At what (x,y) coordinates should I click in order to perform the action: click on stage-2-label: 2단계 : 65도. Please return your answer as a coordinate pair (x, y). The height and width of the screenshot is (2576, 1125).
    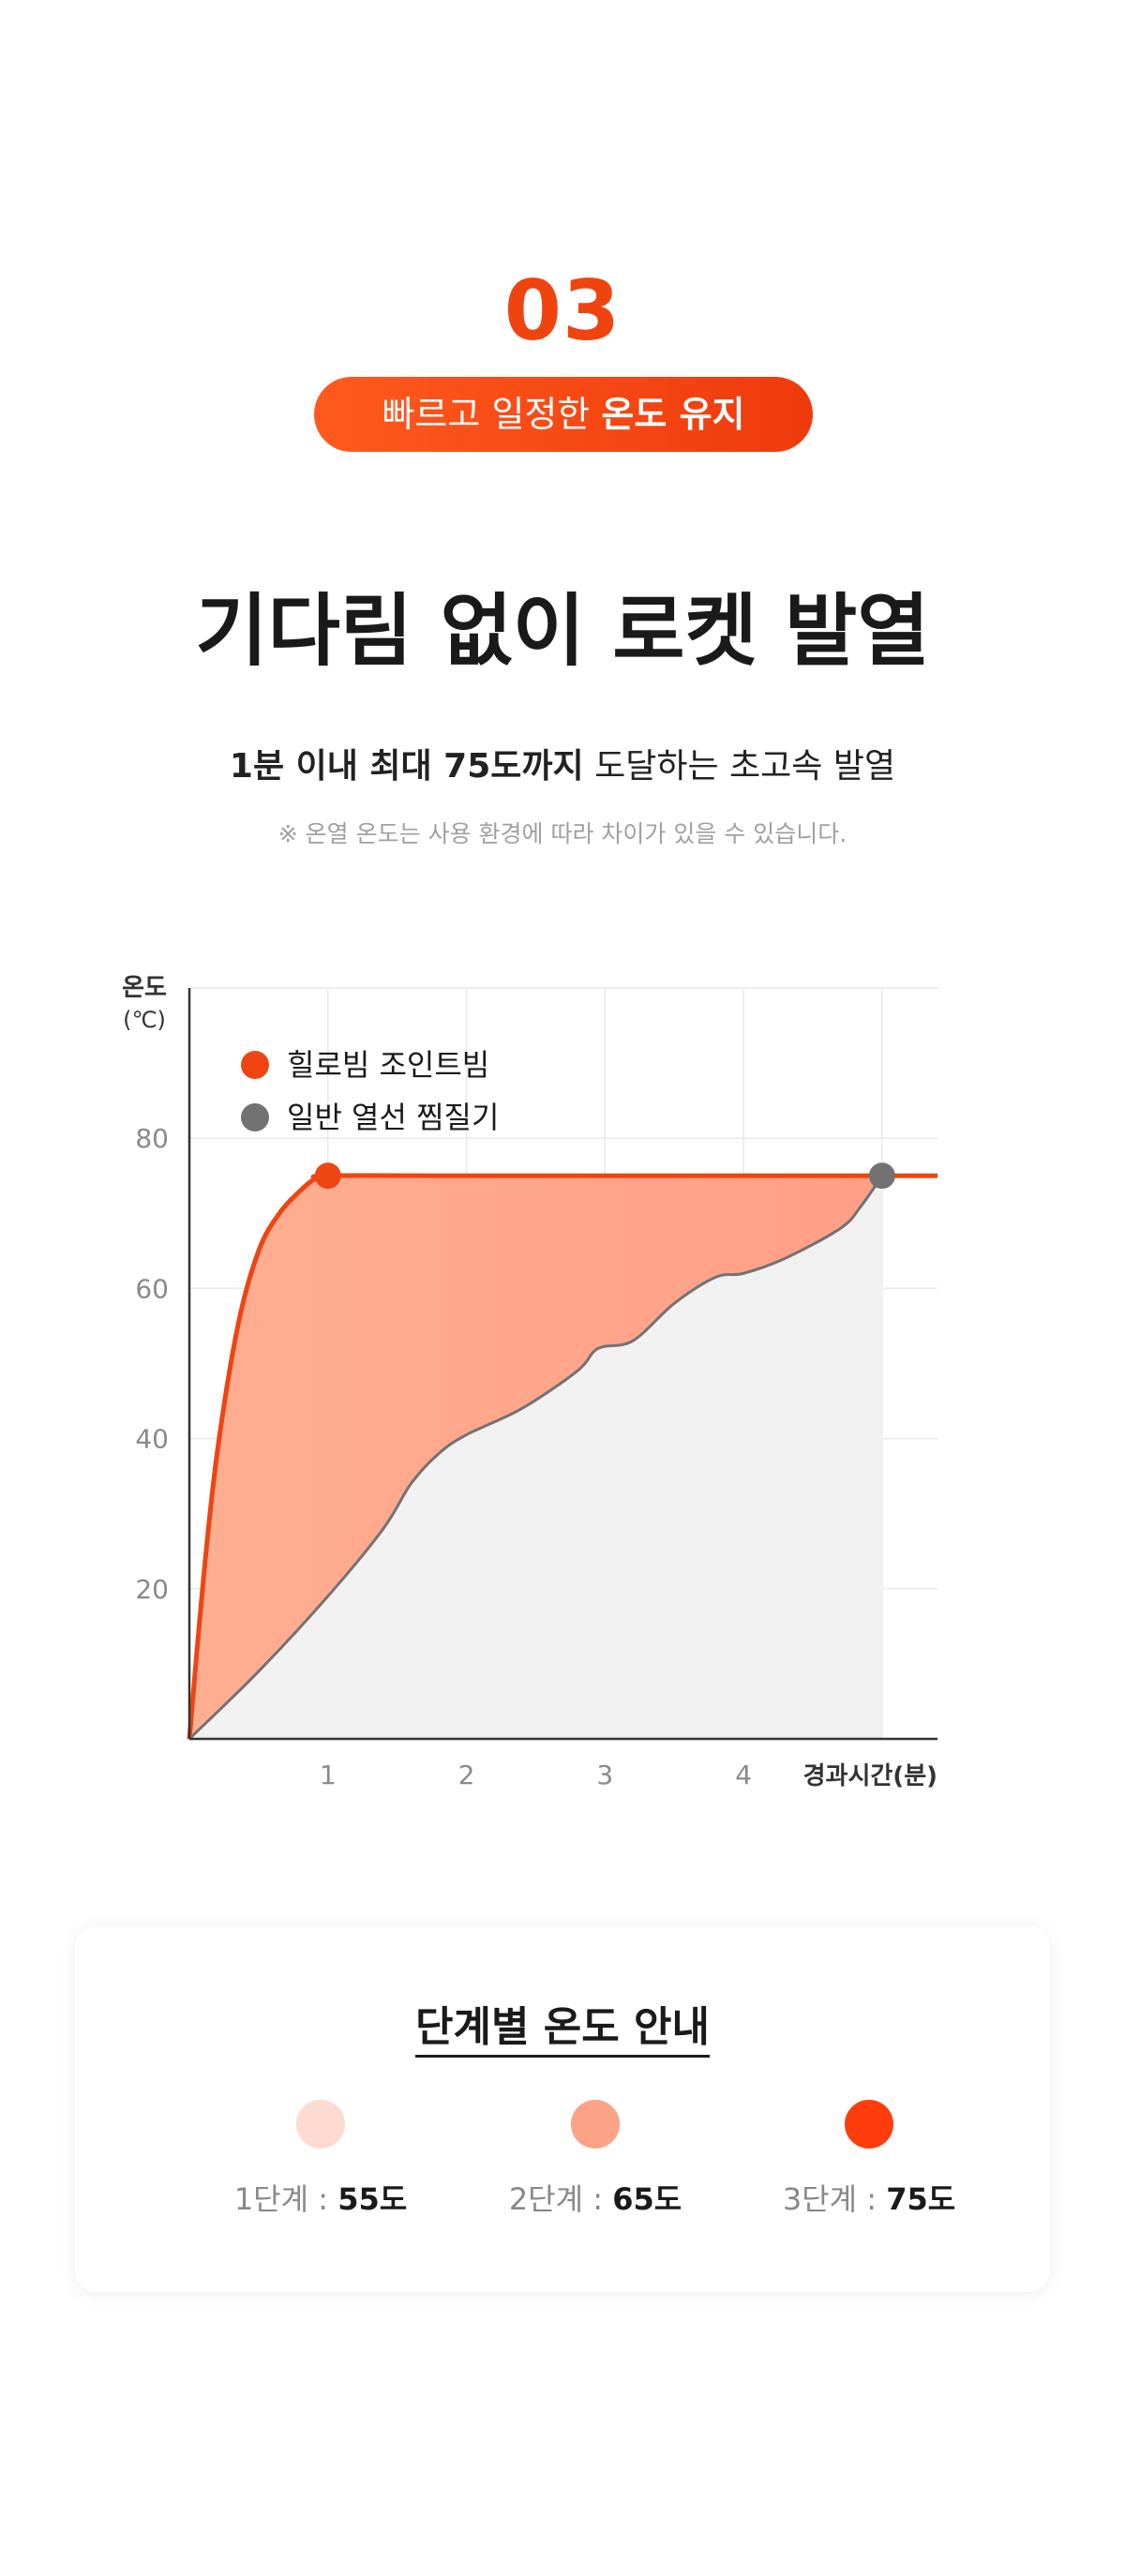
    Looking at the image, I should click on (595, 2200).